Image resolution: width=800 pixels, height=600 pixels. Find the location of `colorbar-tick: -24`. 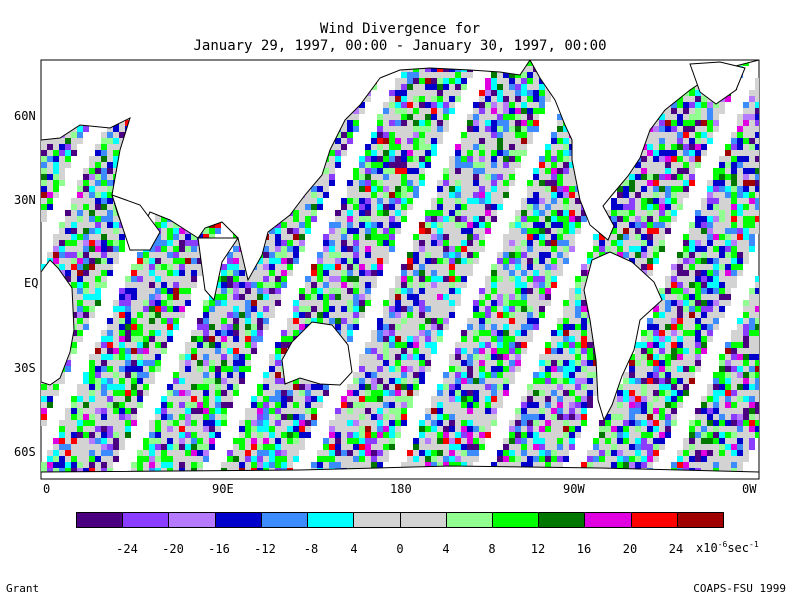

colorbar-tick: -24 is located at coordinates (127, 549).